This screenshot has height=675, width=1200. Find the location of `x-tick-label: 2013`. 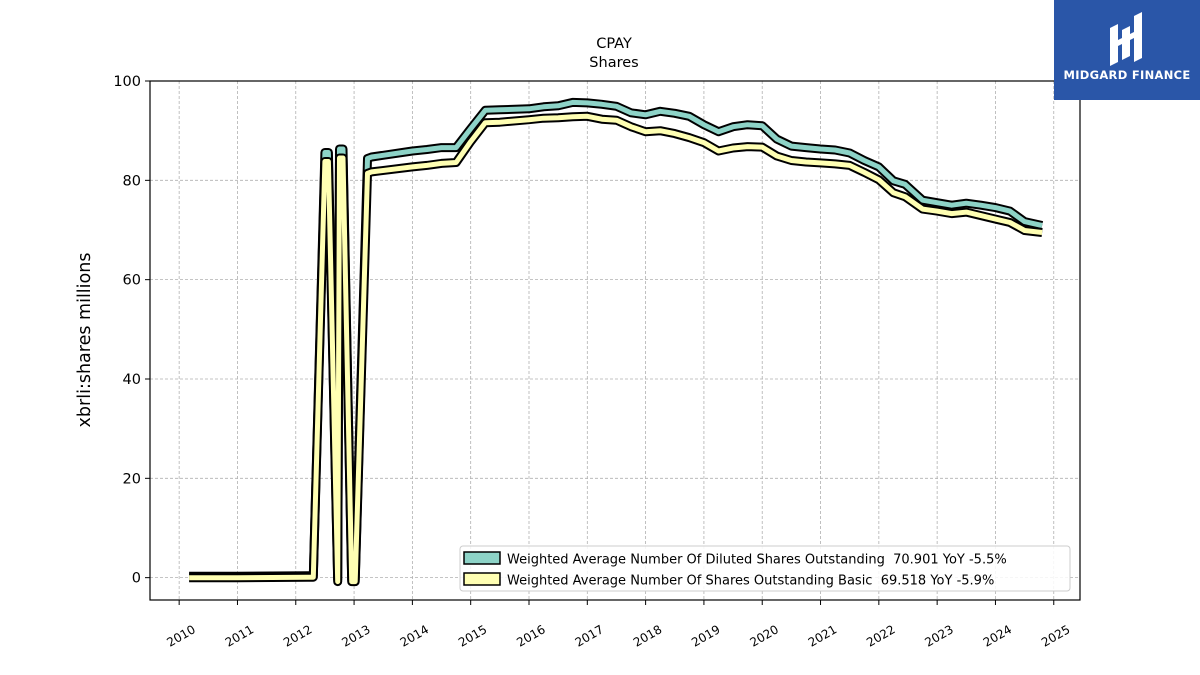

x-tick-label: 2013 is located at coordinates (355, 635).